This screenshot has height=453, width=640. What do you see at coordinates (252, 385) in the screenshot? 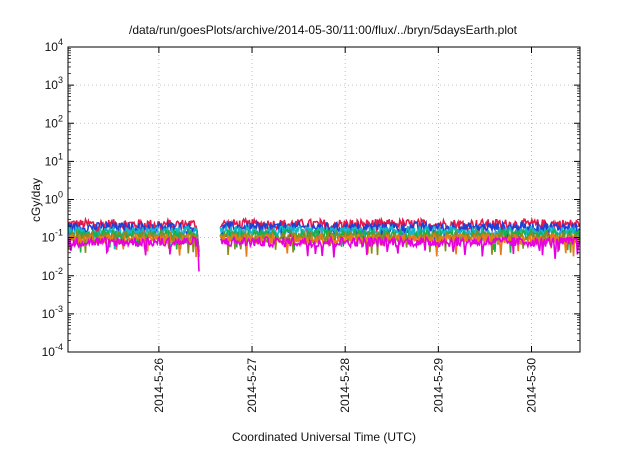
I see `x-tick-label: 2014-5-27` at bounding box center [252, 385].